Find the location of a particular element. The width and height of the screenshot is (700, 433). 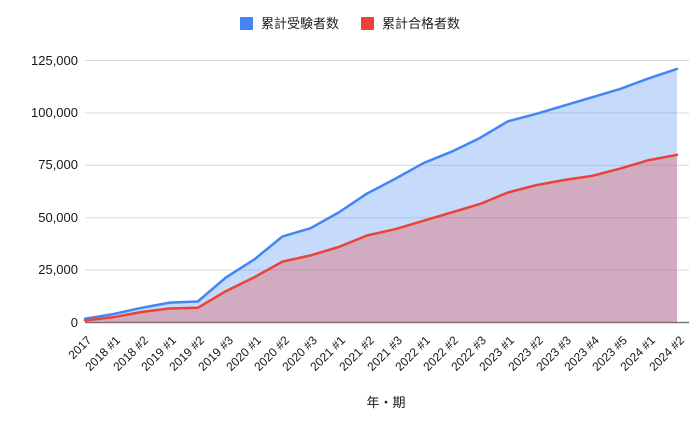

legend-label-examinees: 累計受験者数 is located at coordinates (299, 23).